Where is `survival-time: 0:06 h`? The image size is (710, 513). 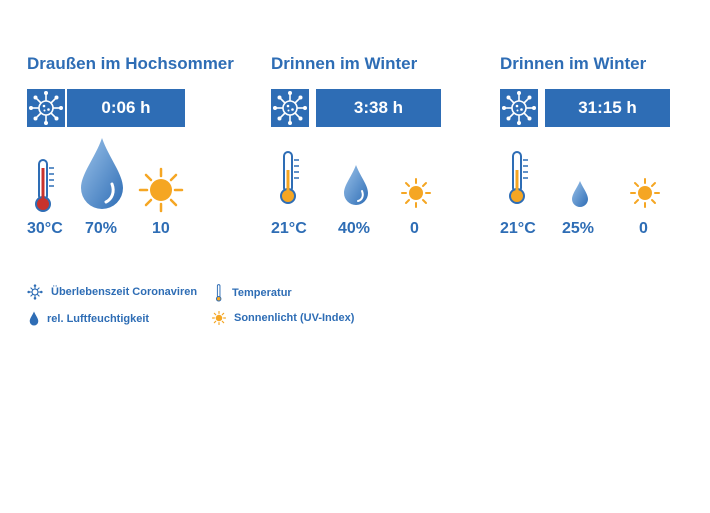
survival-time: 0:06 h is located at coordinates (126, 107).